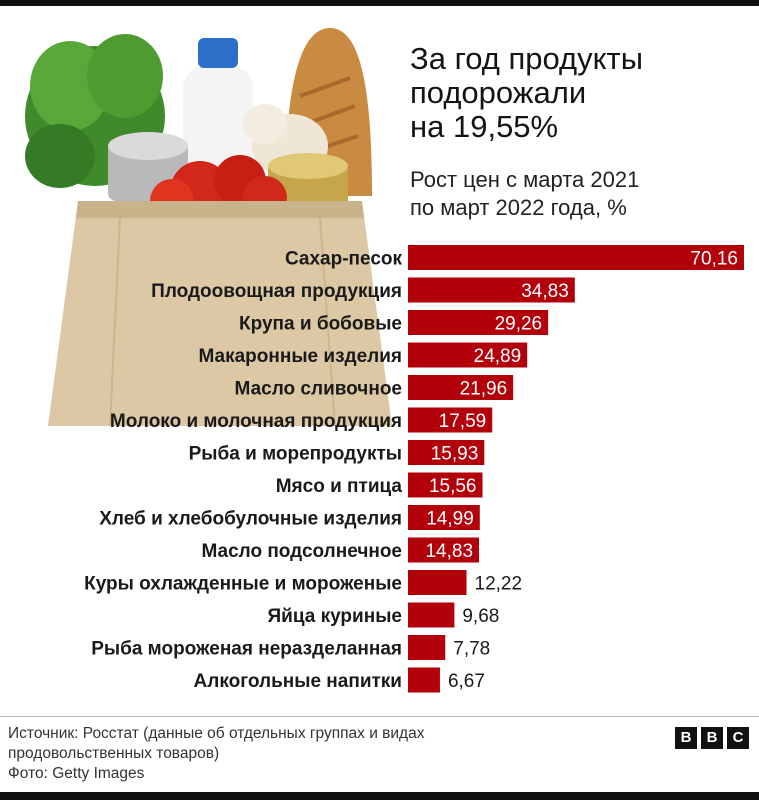  What do you see at coordinates (714, 259) in the screenshot?
I see `value-label: 70,16` at bounding box center [714, 259].